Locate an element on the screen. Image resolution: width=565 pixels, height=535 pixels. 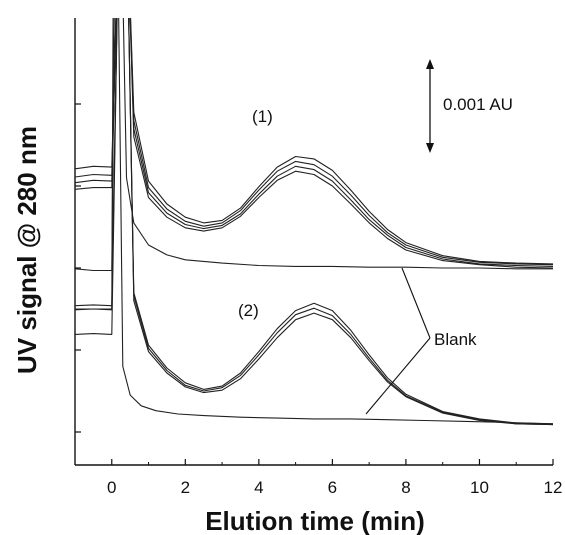
scale-bar-arrow-down is located at coordinates (430, 148).